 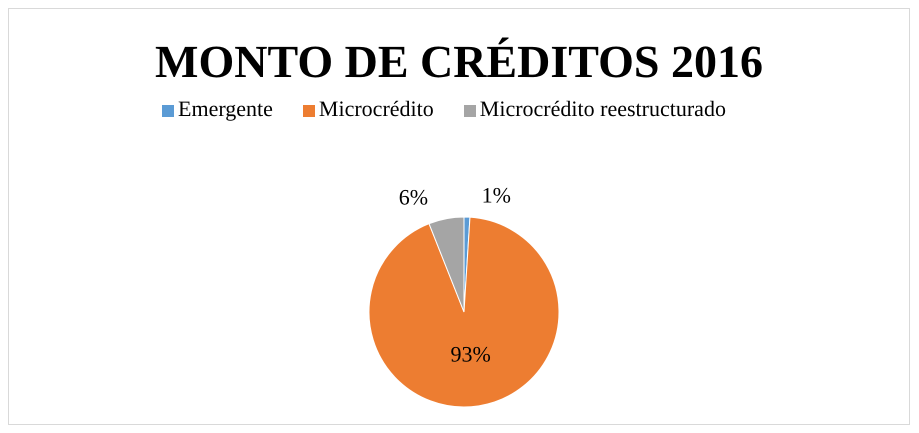 What do you see at coordinates (225, 108) in the screenshot?
I see `legend-label: Emergente` at bounding box center [225, 108].